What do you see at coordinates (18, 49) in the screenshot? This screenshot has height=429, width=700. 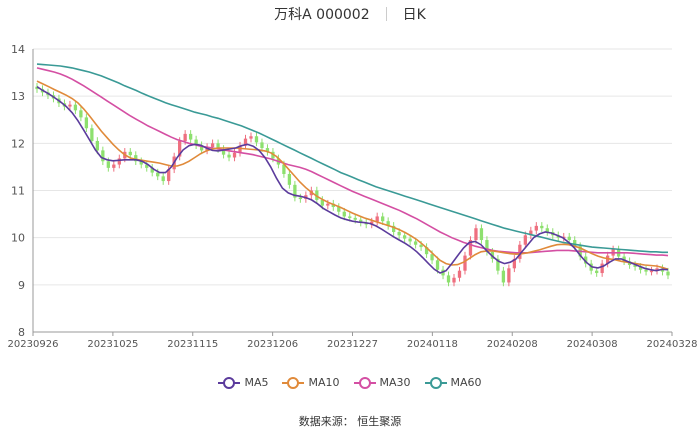 I see `y-tick-label: 14` at bounding box center [18, 49].